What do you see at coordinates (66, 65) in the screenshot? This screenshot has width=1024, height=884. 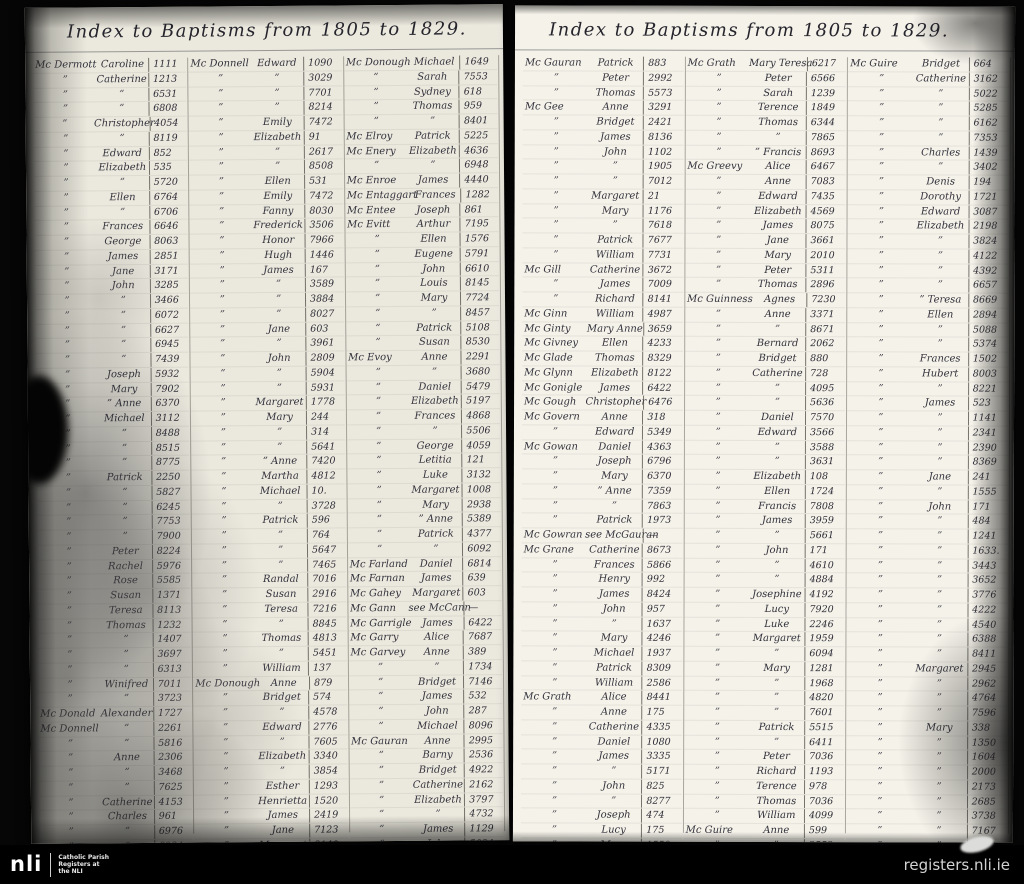 I see `surname-cell: Mc Dermott` at bounding box center [66, 65].